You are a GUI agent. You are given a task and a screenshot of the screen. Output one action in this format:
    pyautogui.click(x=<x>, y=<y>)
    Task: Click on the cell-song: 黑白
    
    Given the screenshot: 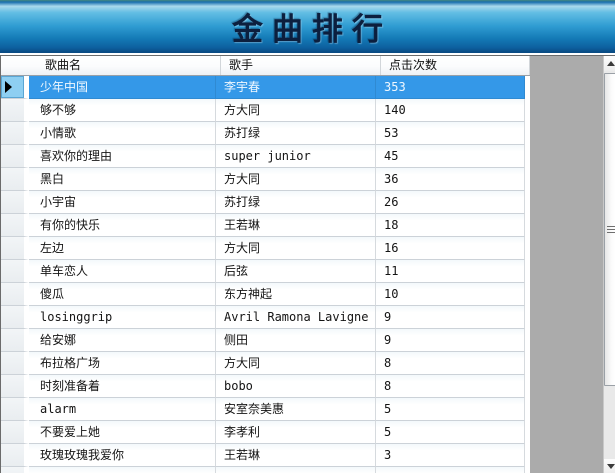 What is the action you would take?
    pyautogui.click(x=122, y=179)
    